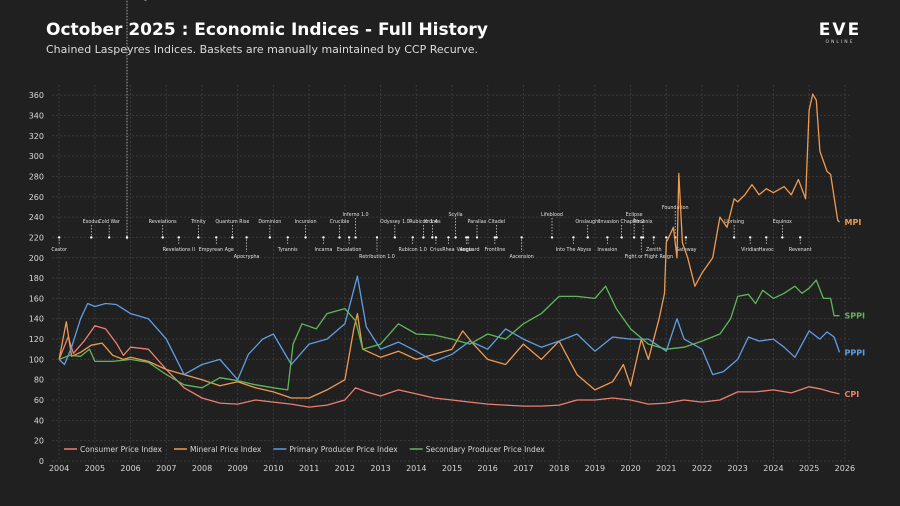  I want to click on expansion-label: Inferno 1.0, so click(356, 215).